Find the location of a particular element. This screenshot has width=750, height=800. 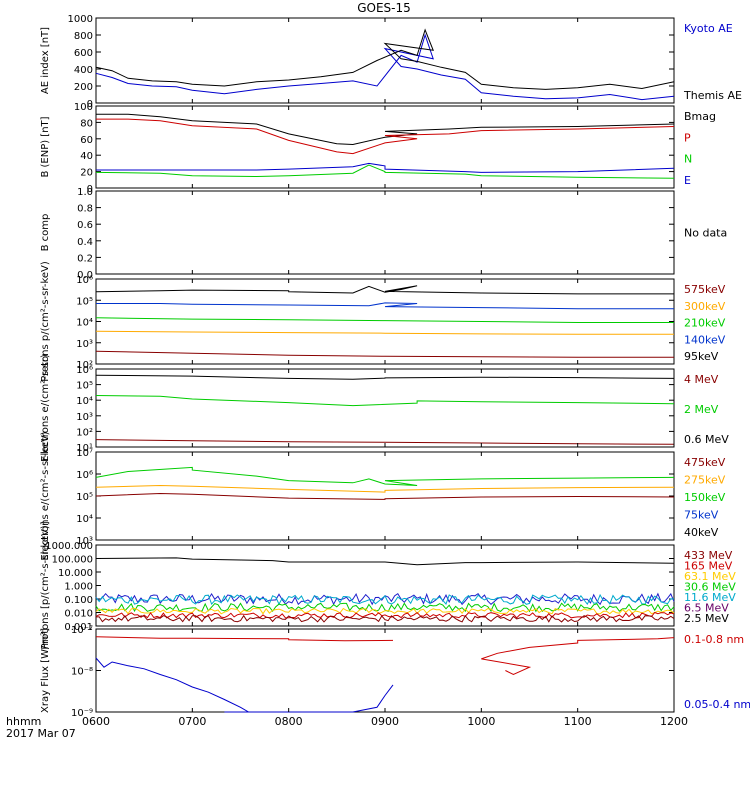

y-axis-label: B (ENP) [nT] is located at coordinates (45, 146).